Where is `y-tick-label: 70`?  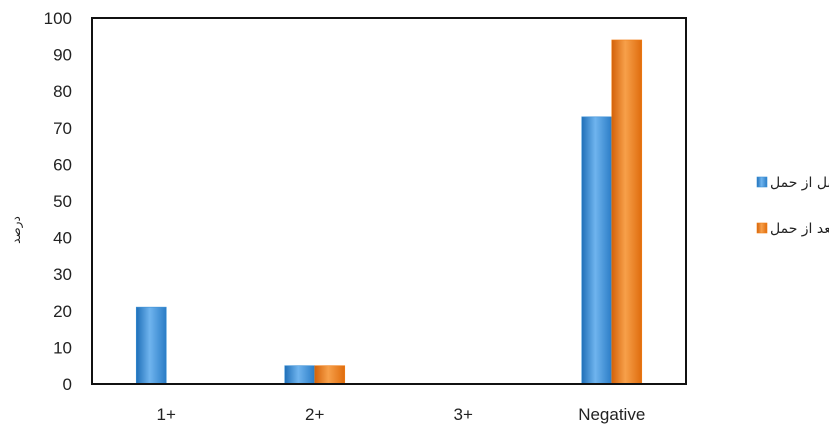
y-tick-label: 70 is located at coordinates (62, 128).